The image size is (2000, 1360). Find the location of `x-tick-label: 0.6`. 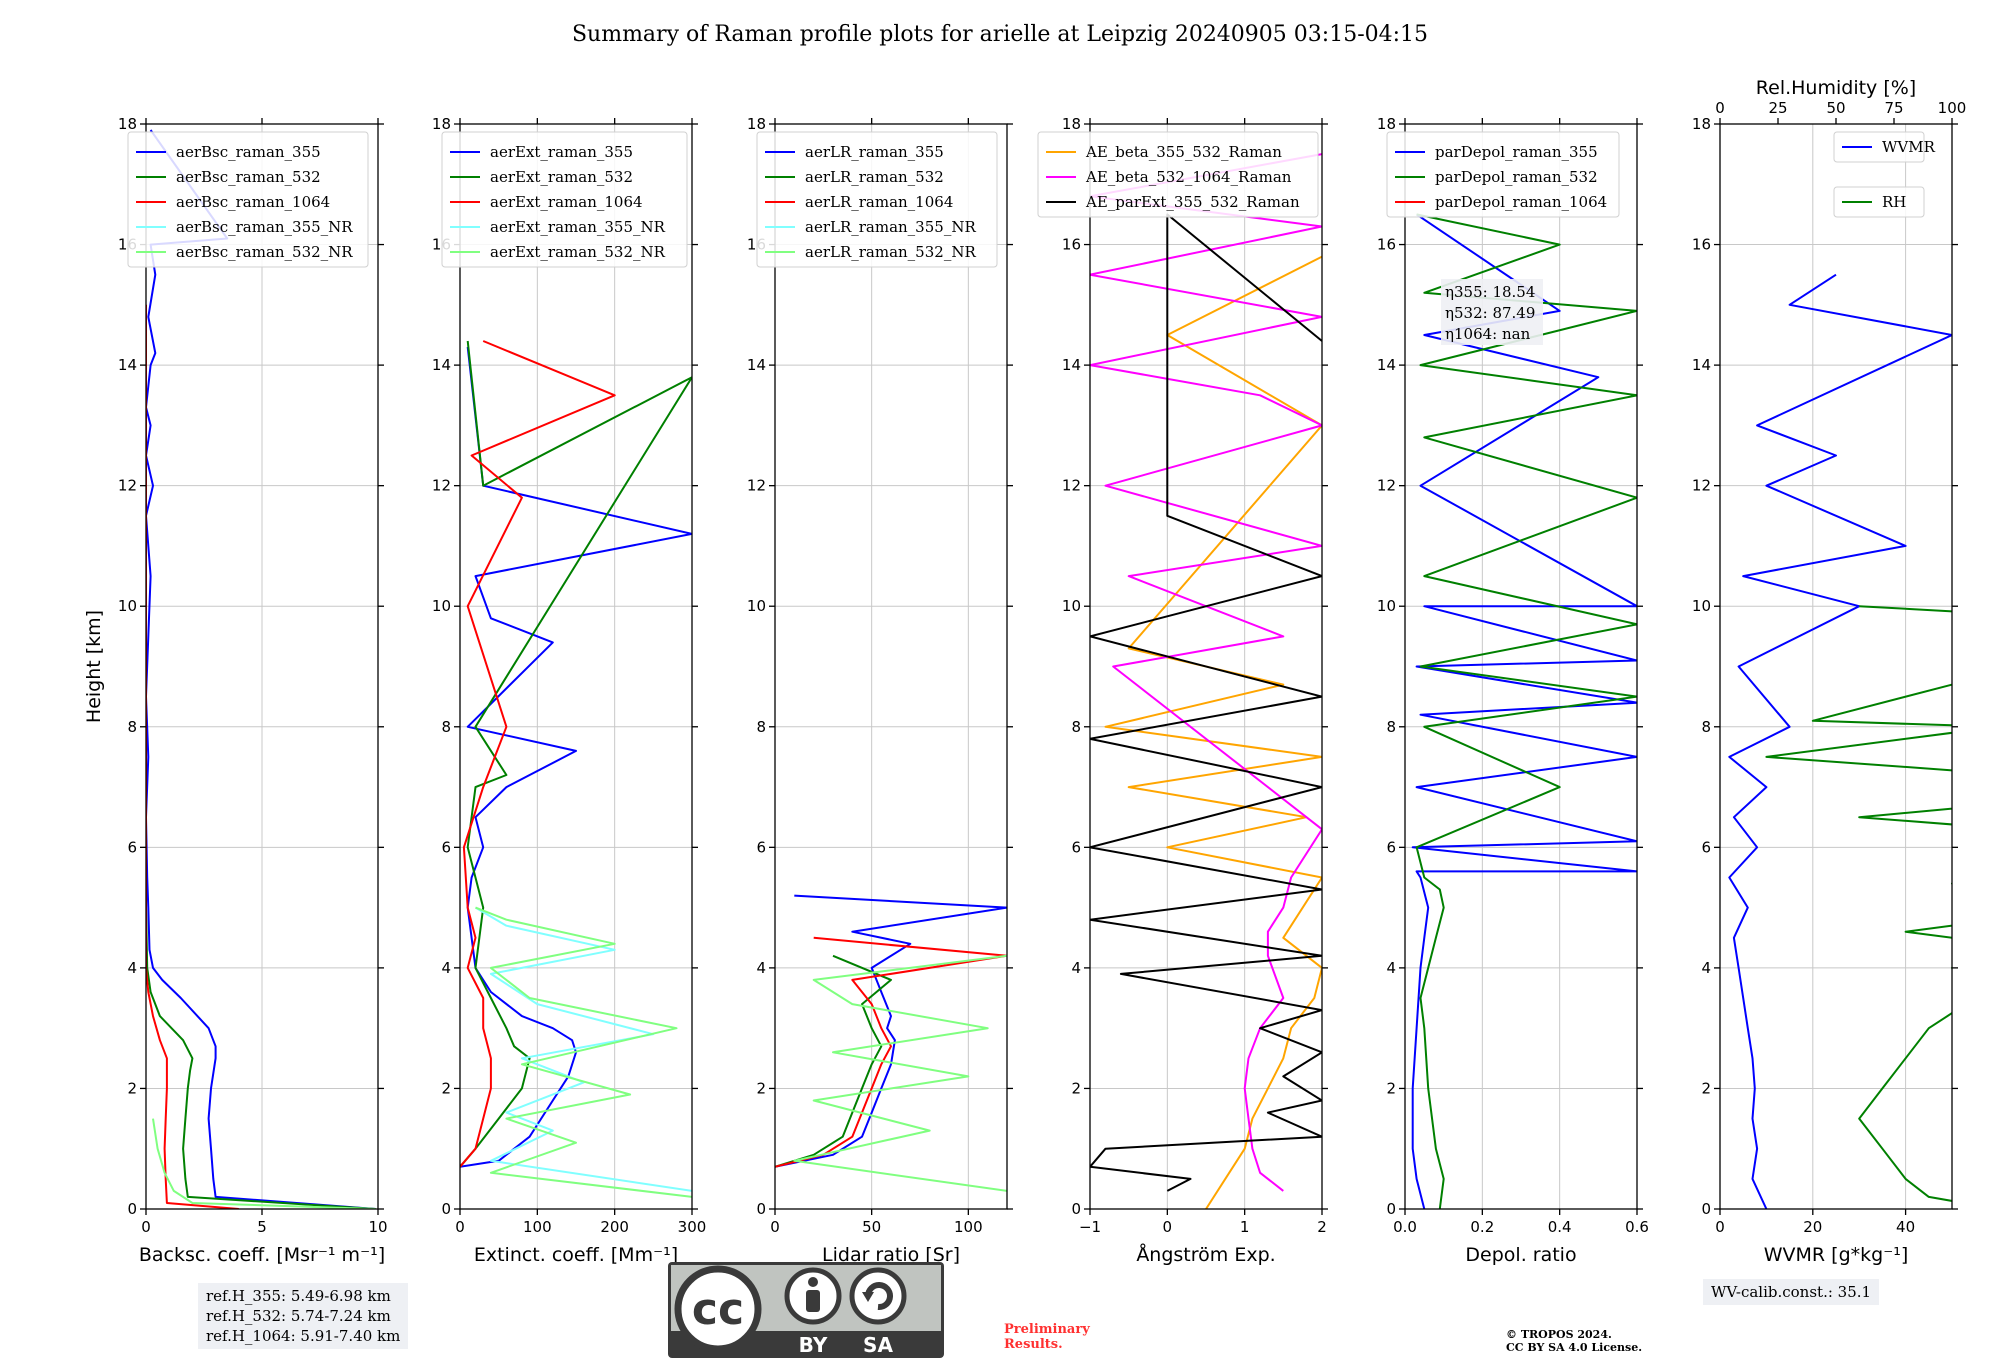

x-tick-label: 0.6 is located at coordinates (1637, 1227).